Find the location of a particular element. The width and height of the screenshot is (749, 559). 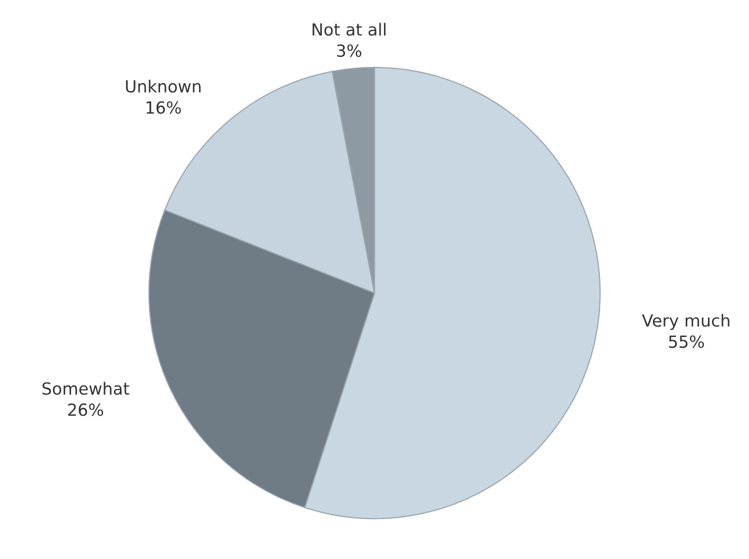

data-label: 26% is located at coordinates (86, 409).